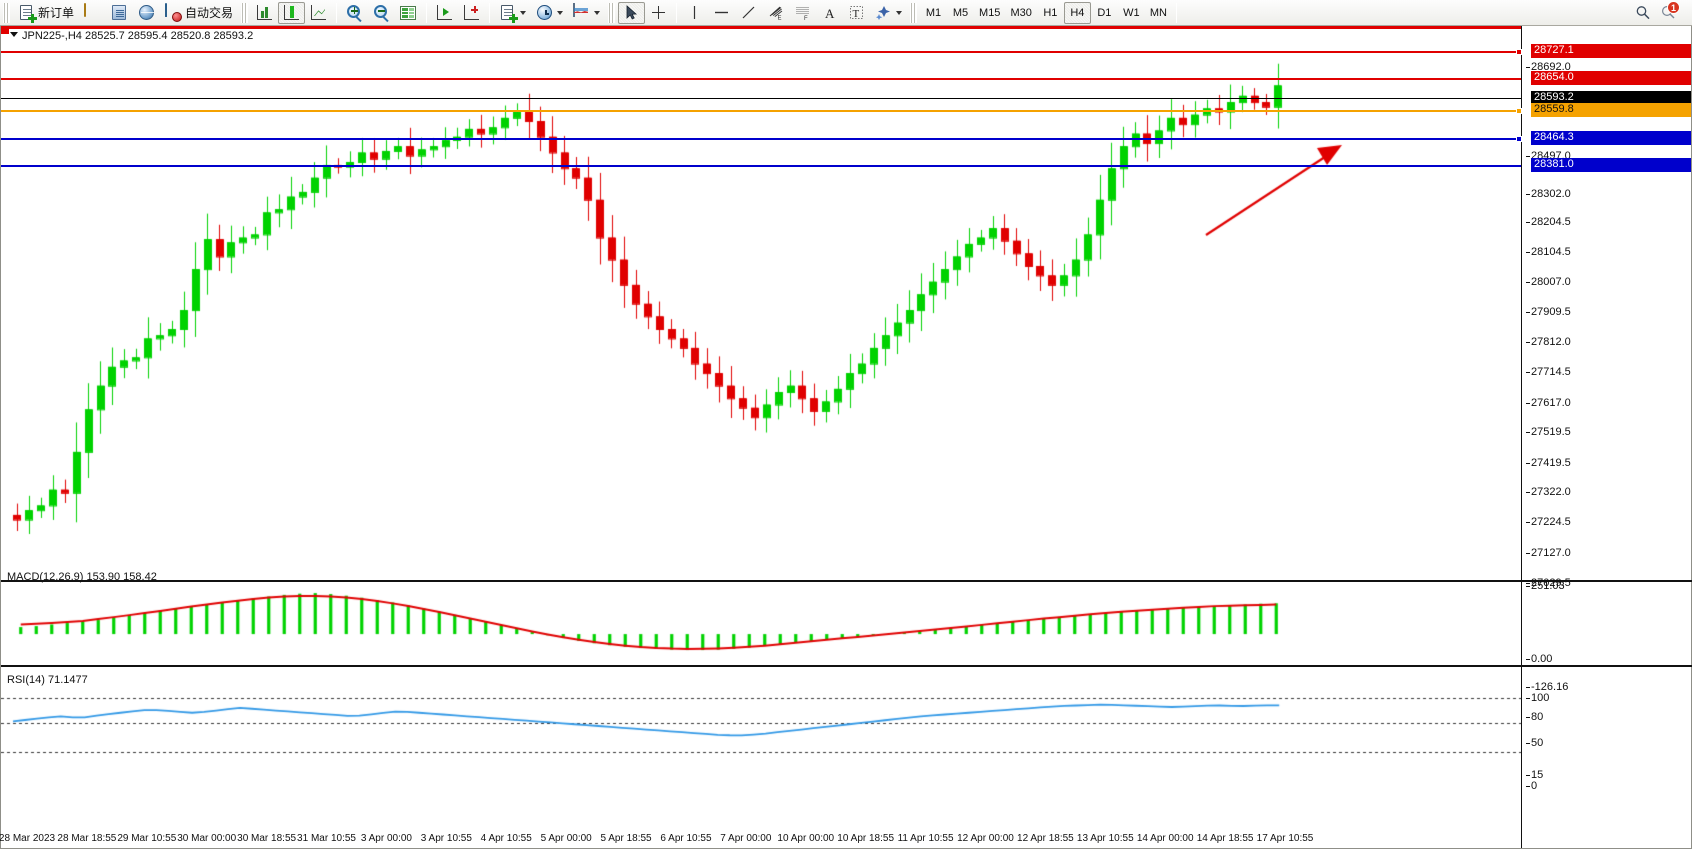 This screenshot has height=849, width=1692. Describe the element at coordinates (523, 12) in the screenshot. I see `chevron-down-icon` at that location.